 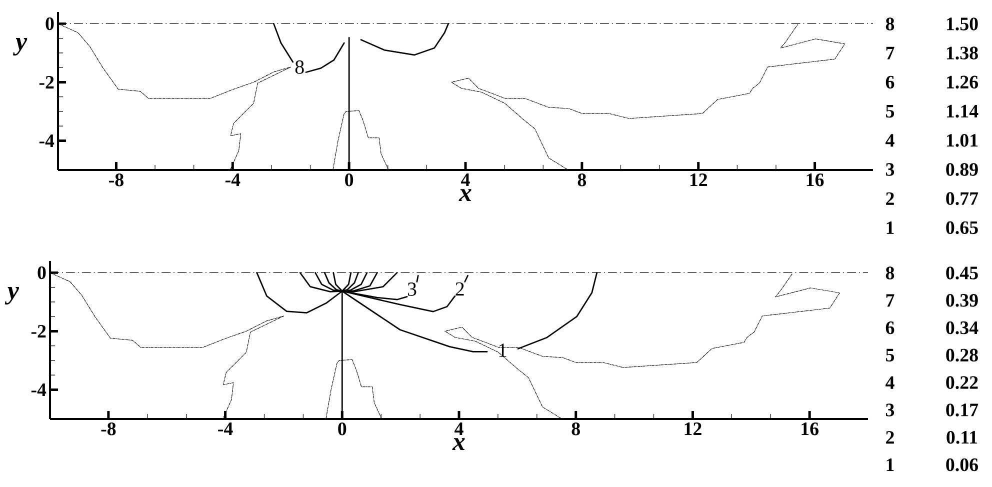 I want to click on text: 0.06, so click(x=962, y=465).